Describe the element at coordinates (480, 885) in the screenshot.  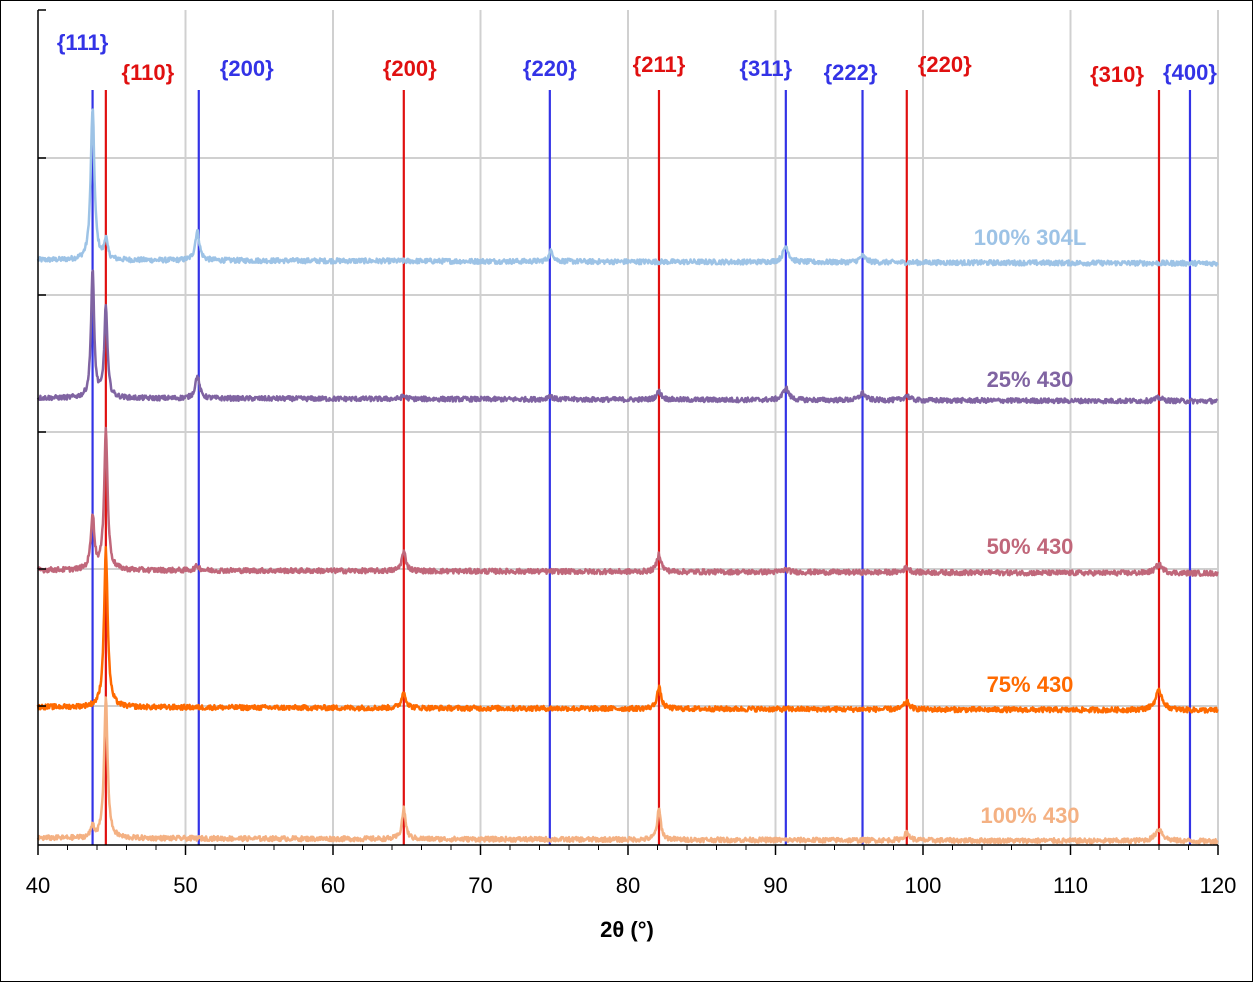
I see `x-tick-label: 70` at that location.